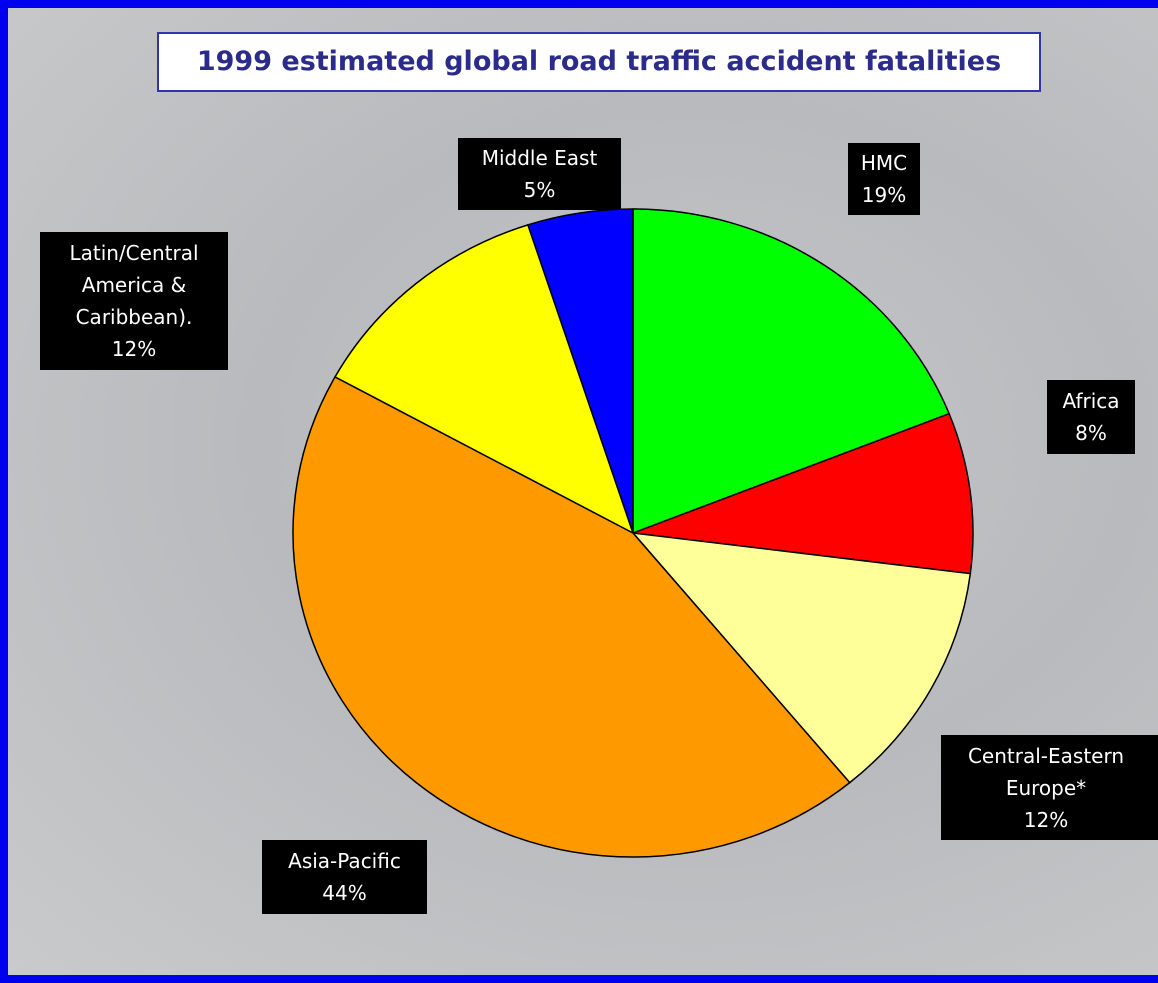 This screenshot has width=1158, height=983. I want to click on slice-label: HMC 19%, so click(884, 179).